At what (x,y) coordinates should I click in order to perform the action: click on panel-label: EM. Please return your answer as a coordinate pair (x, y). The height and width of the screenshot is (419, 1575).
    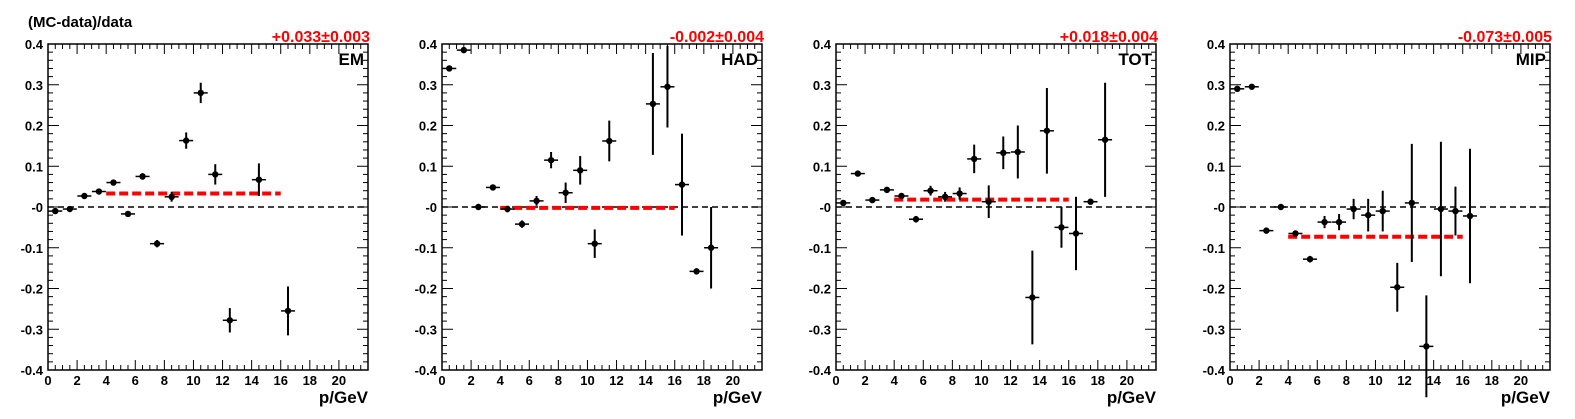
    Looking at the image, I should click on (352, 59).